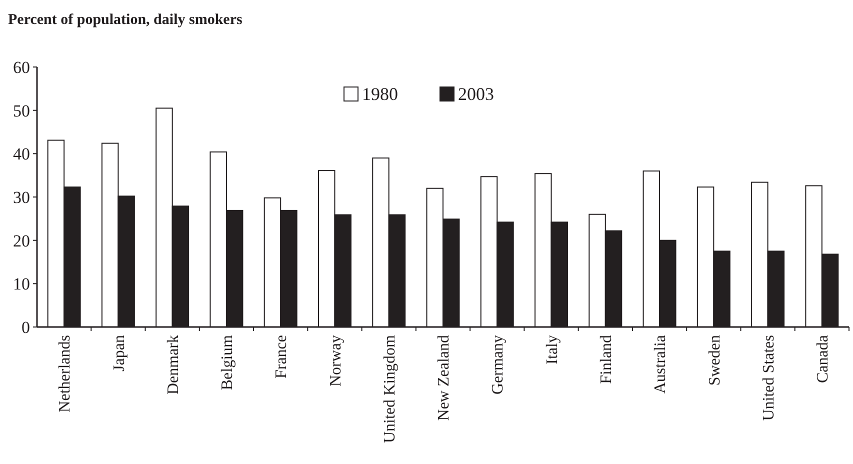 Image resolution: width=853 pixels, height=464 pixels. I want to click on x-tick-label: United States, so click(769, 378).